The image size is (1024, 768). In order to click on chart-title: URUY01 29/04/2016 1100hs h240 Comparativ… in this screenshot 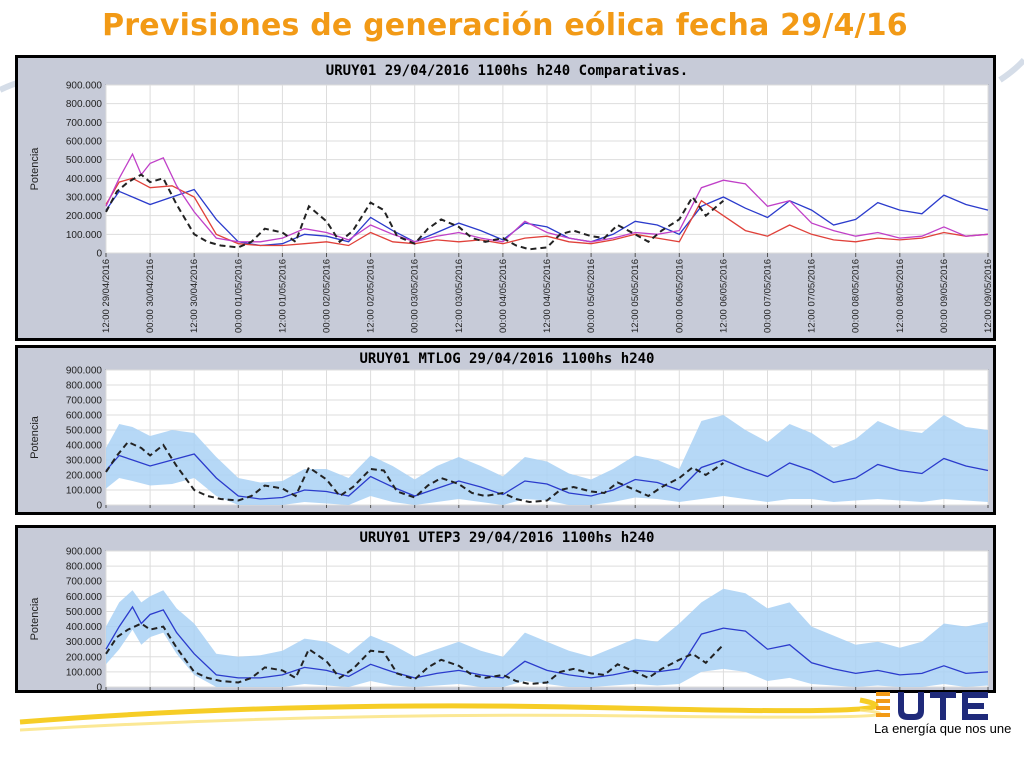, I will do `click(507, 71)`.